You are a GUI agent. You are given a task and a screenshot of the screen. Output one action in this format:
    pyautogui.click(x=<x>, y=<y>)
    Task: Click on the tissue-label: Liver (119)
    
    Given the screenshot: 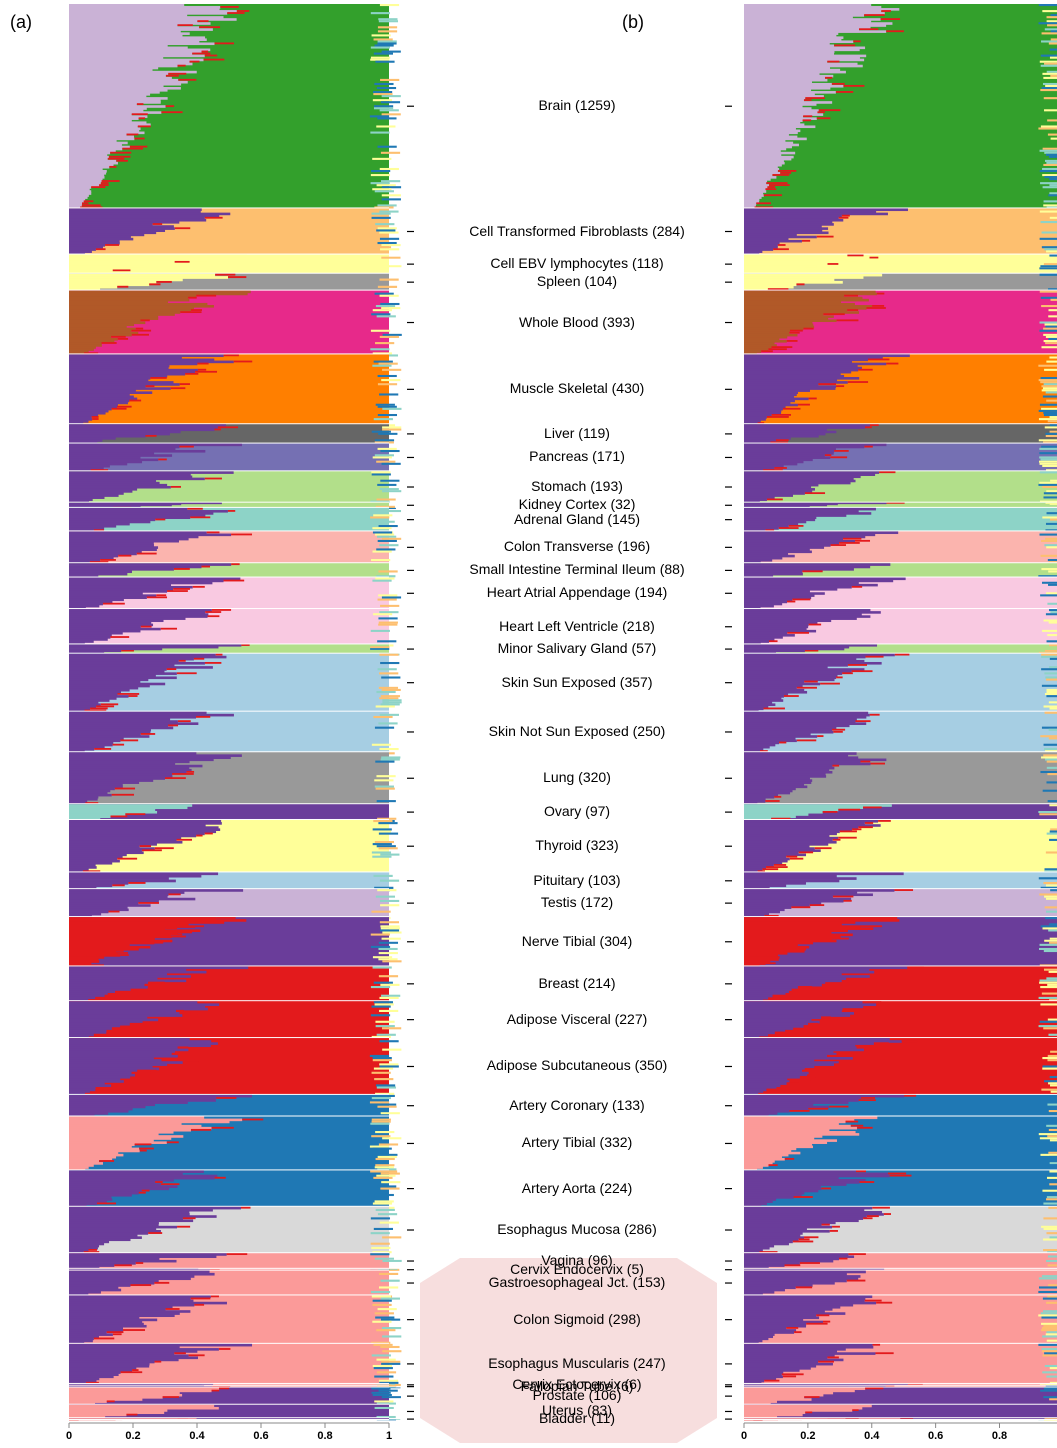 What is the action you would take?
    pyautogui.click(x=577, y=432)
    